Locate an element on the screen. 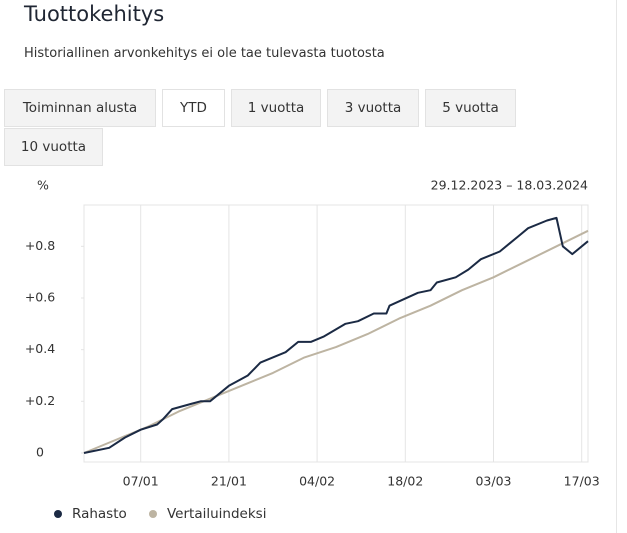 The height and width of the screenshot is (533, 627). title: Tuottokehitys is located at coordinates (94, 14).